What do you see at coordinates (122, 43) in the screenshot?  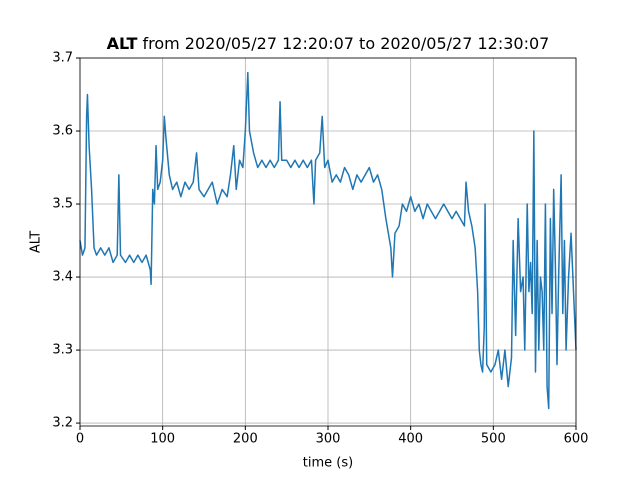 I see `title-bold: ALT` at bounding box center [122, 43].